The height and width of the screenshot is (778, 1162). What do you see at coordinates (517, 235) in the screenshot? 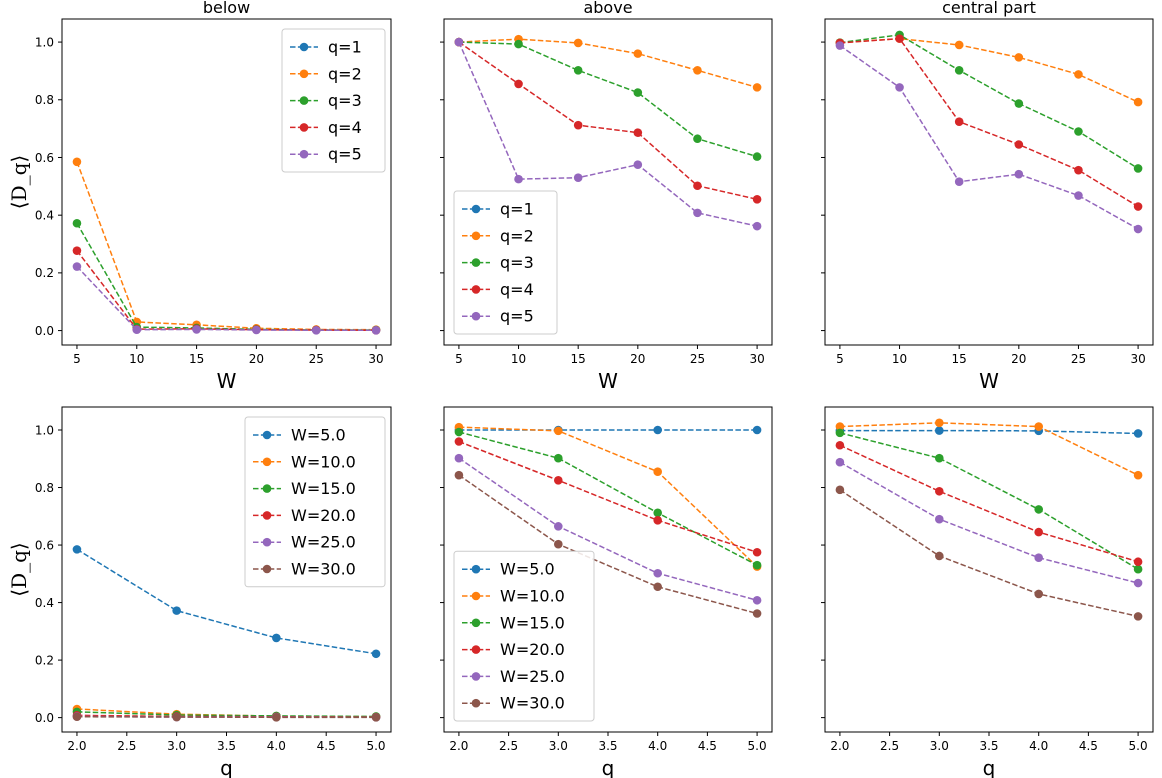
I see `legend-label: q=2` at bounding box center [517, 235].